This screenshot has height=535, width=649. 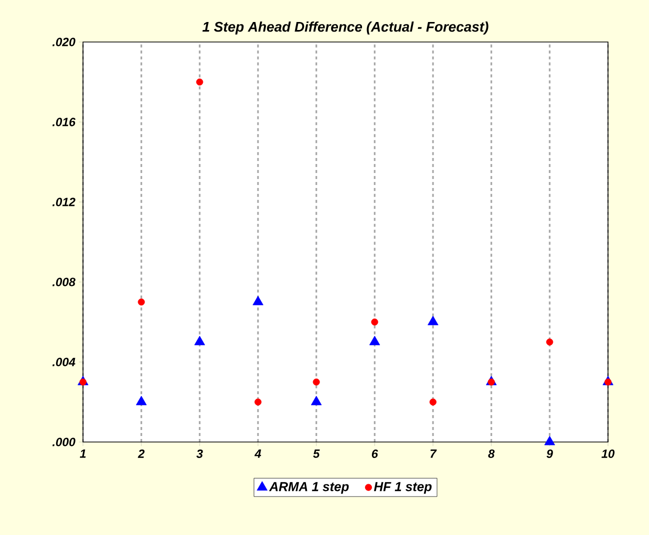 What do you see at coordinates (141, 454) in the screenshot?
I see `x-tick-label: 2` at bounding box center [141, 454].